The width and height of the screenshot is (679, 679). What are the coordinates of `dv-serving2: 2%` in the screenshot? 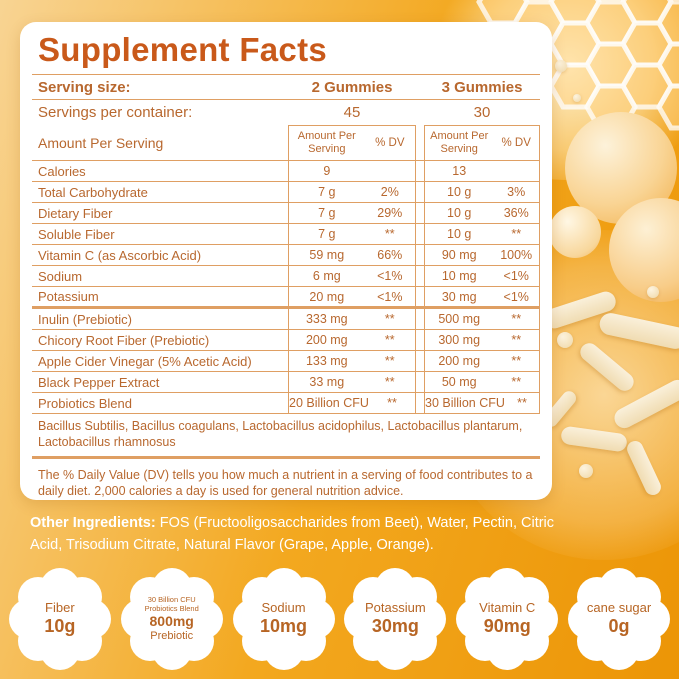 It's located at (389, 192).